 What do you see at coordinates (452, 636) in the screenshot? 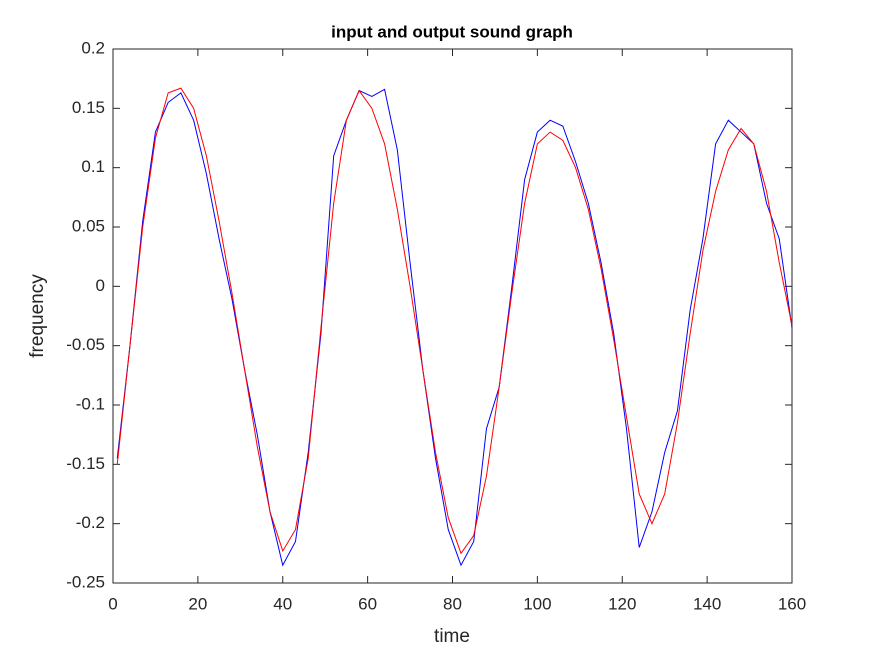
I see `x-axis-label: time` at bounding box center [452, 636].